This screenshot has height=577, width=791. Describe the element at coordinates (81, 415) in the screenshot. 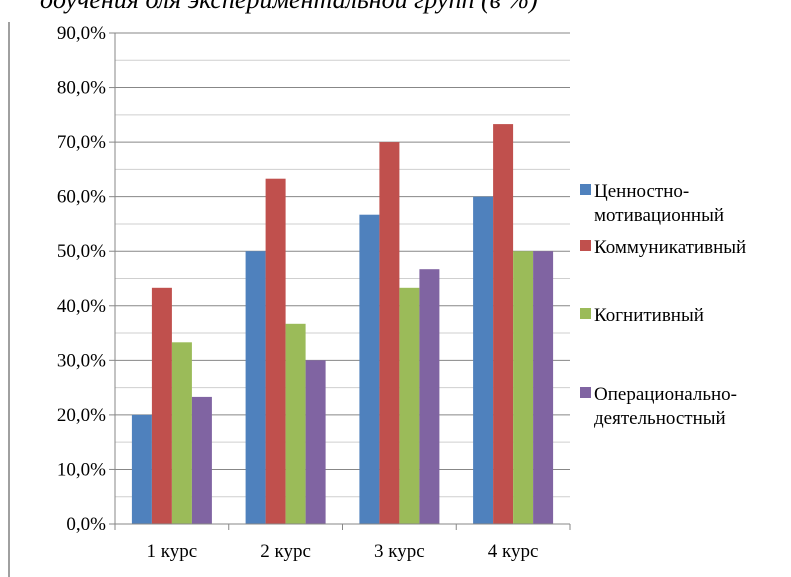

I see `y-tick-label: 20,0%` at that location.